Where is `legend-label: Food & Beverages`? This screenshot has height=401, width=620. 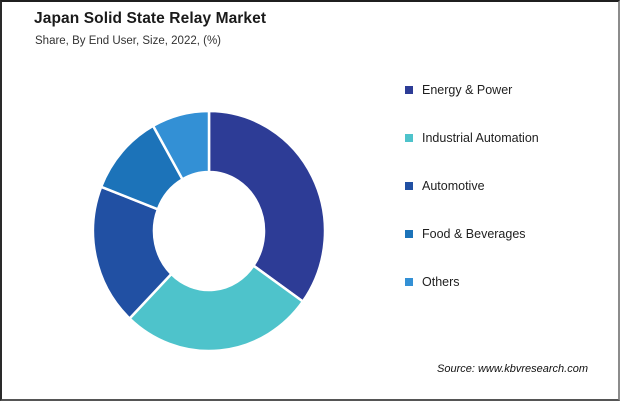
legend-label: Food & Beverages is located at coordinates (474, 234).